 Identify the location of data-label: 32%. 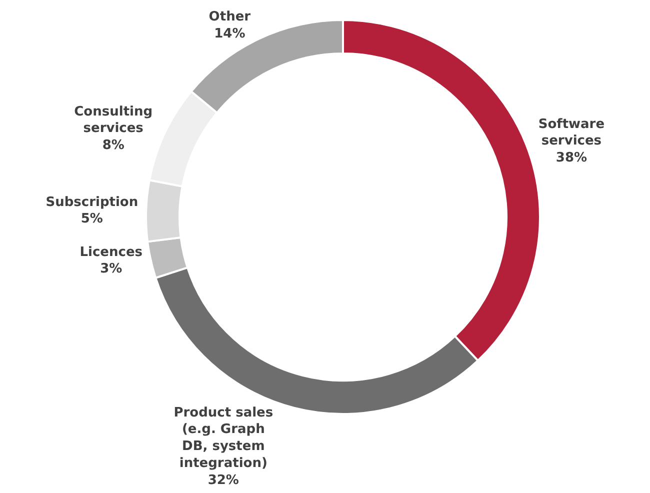
(223, 480).